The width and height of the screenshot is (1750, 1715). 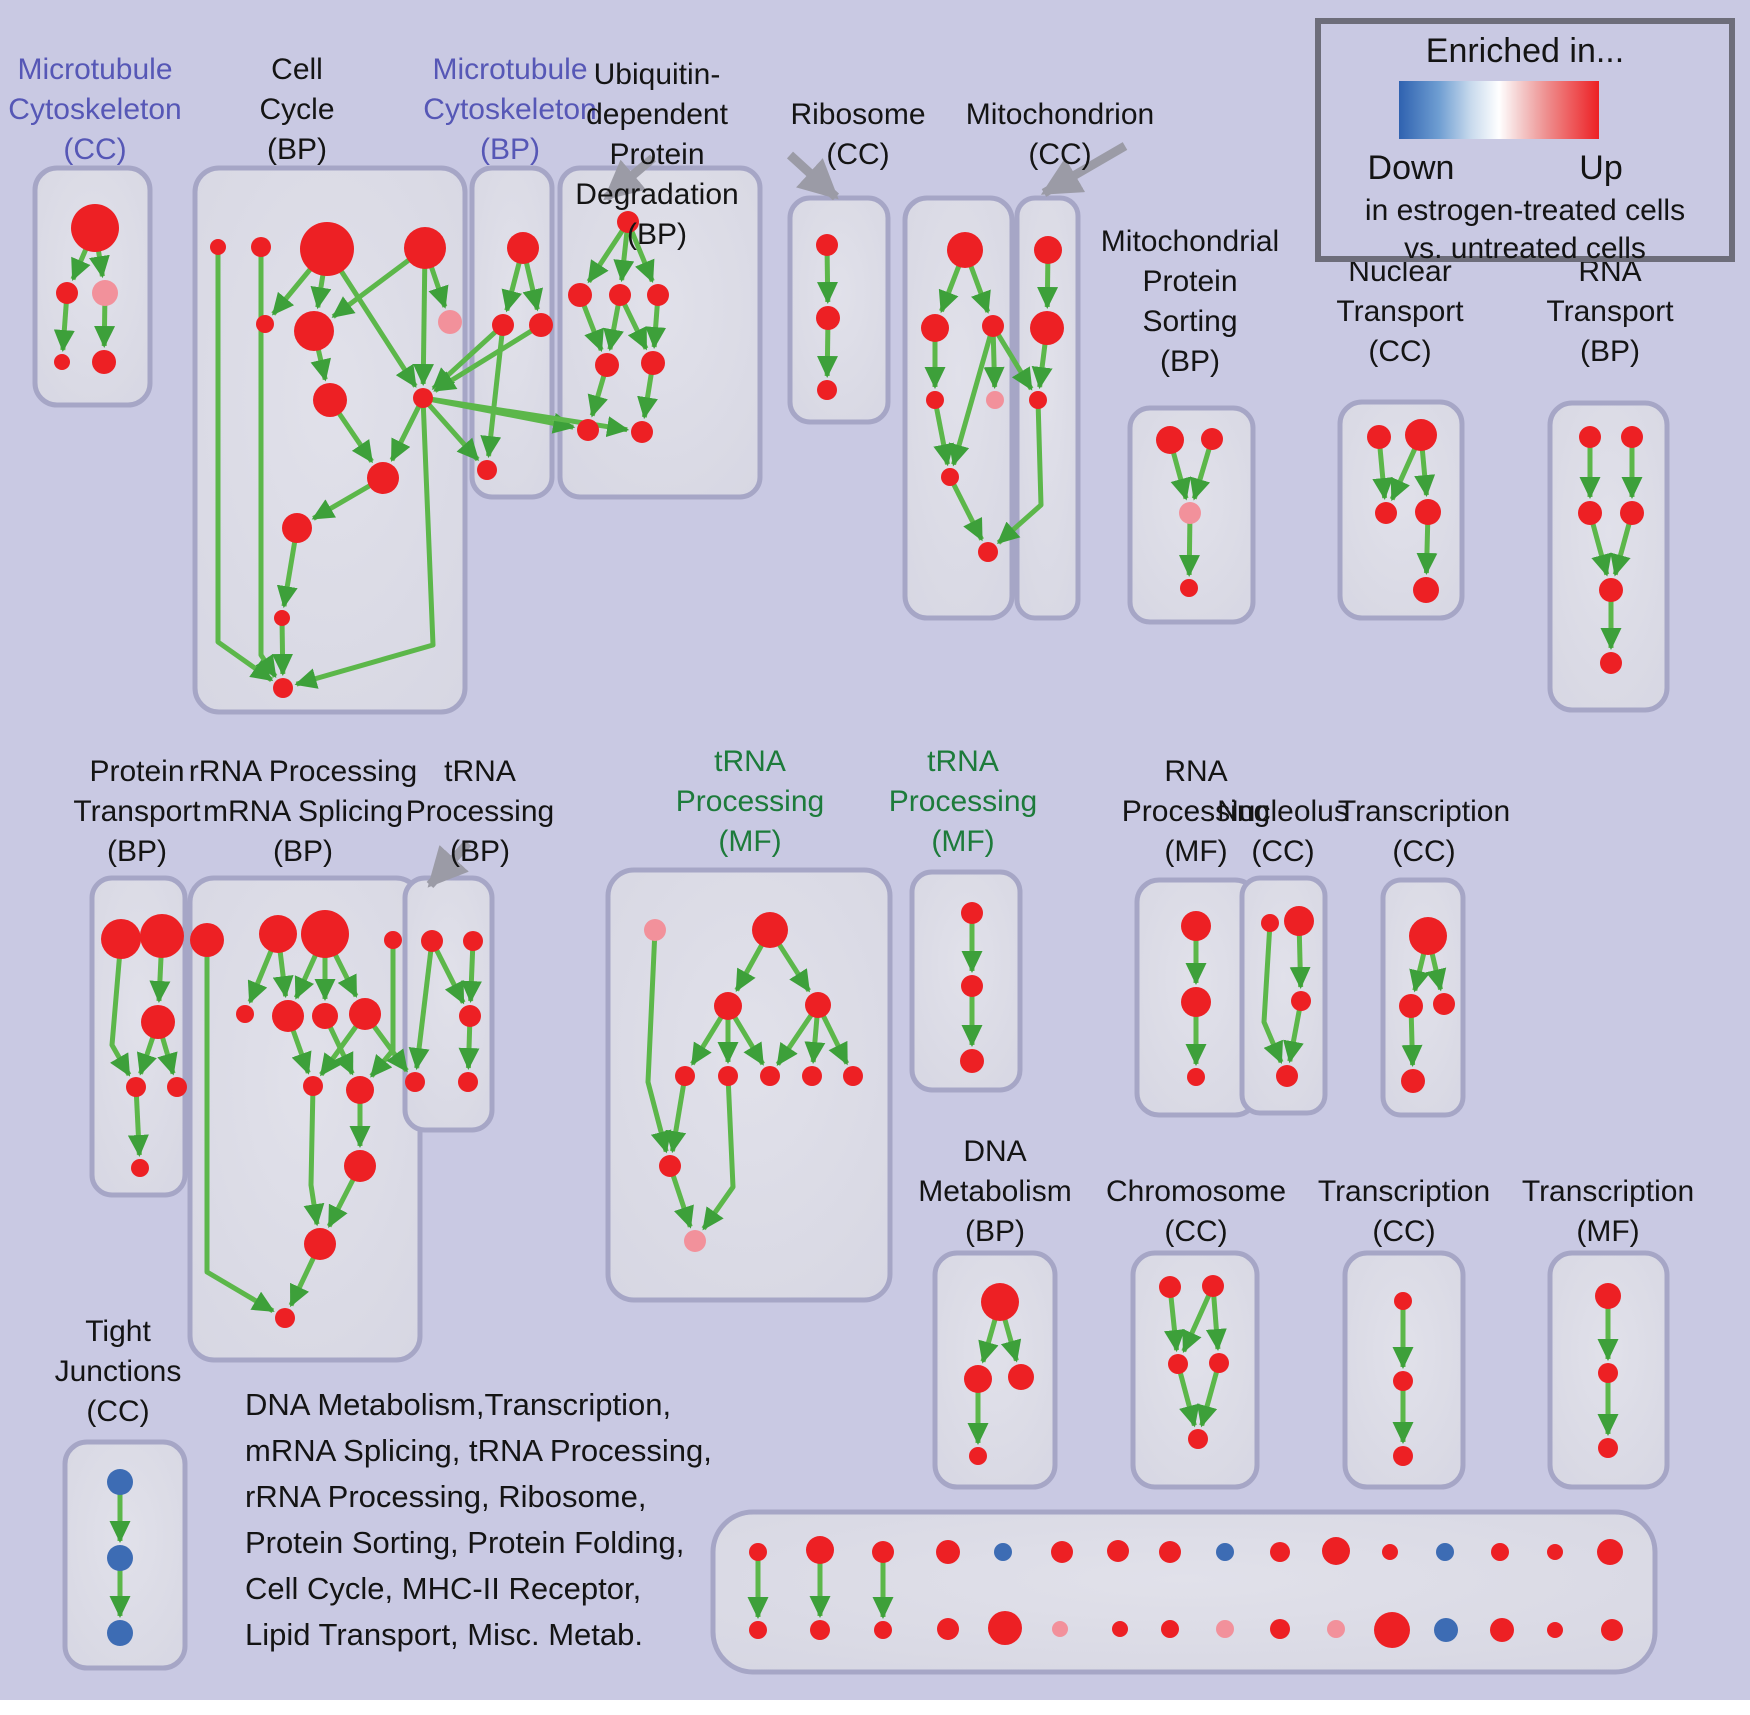 I want to click on go-term-node-trnamf1-h, so click(x=812, y=1076).